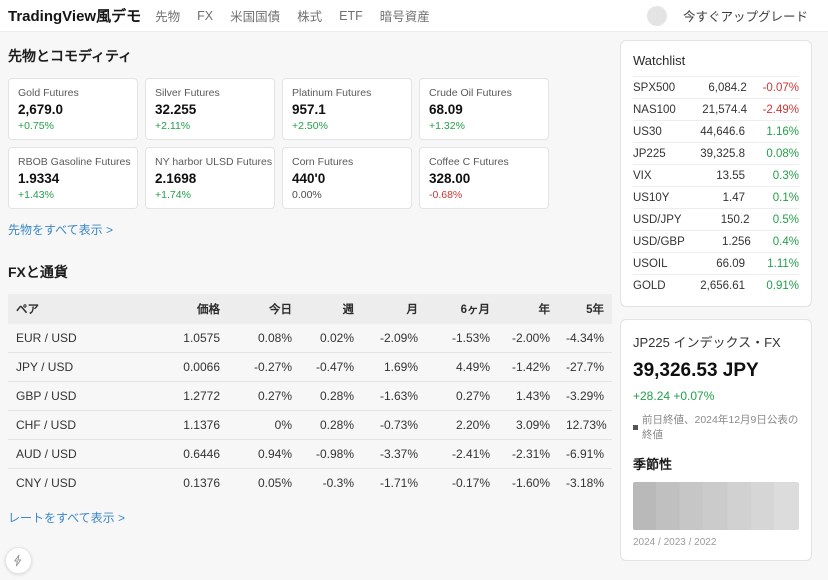 This screenshot has height=580, width=828. I want to click on futures-card-change: +1.74%, so click(173, 195).